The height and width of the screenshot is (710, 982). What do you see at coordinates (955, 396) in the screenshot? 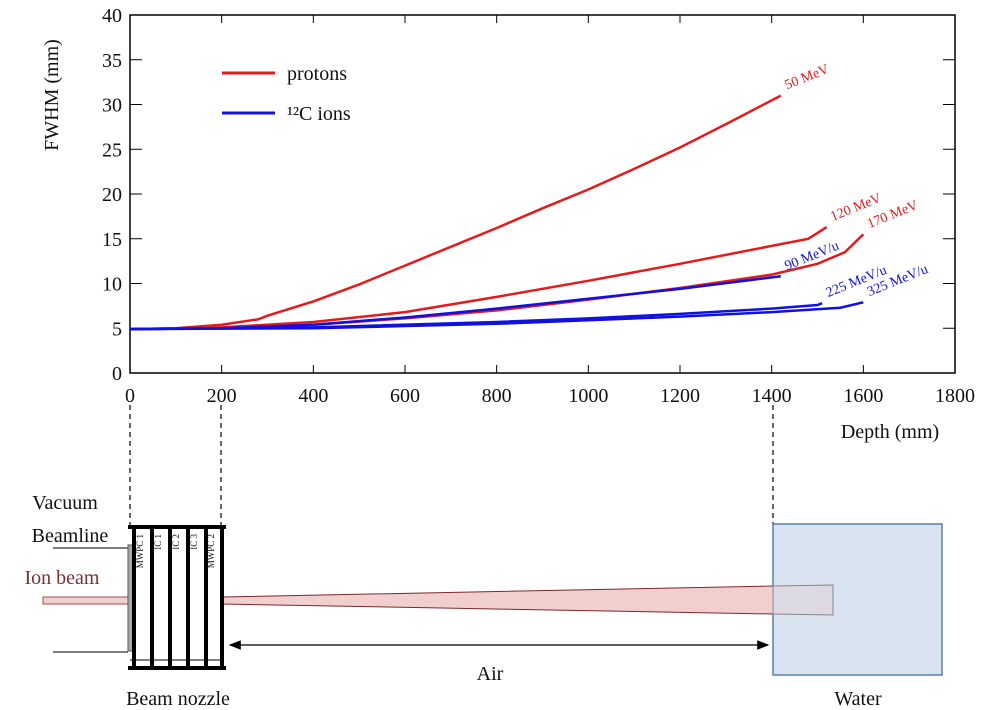
I see `x-tick-label: 1800` at bounding box center [955, 396].